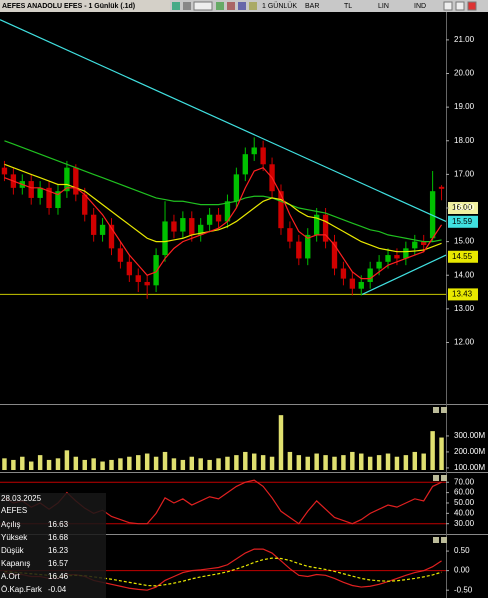  What do you see at coordinates (14, 537) in the screenshot?
I see `info-label: Yüksek` at bounding box center [14, 537].